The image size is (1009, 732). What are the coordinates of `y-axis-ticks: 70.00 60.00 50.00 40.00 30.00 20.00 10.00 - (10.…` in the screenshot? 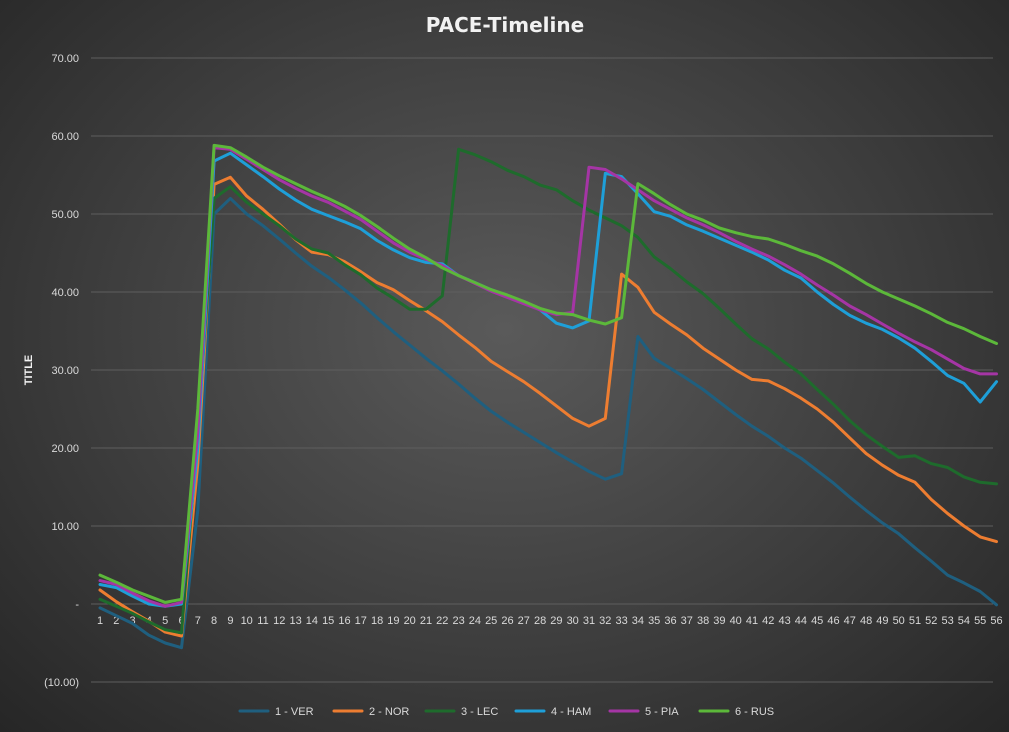 It's located at (61, 371).